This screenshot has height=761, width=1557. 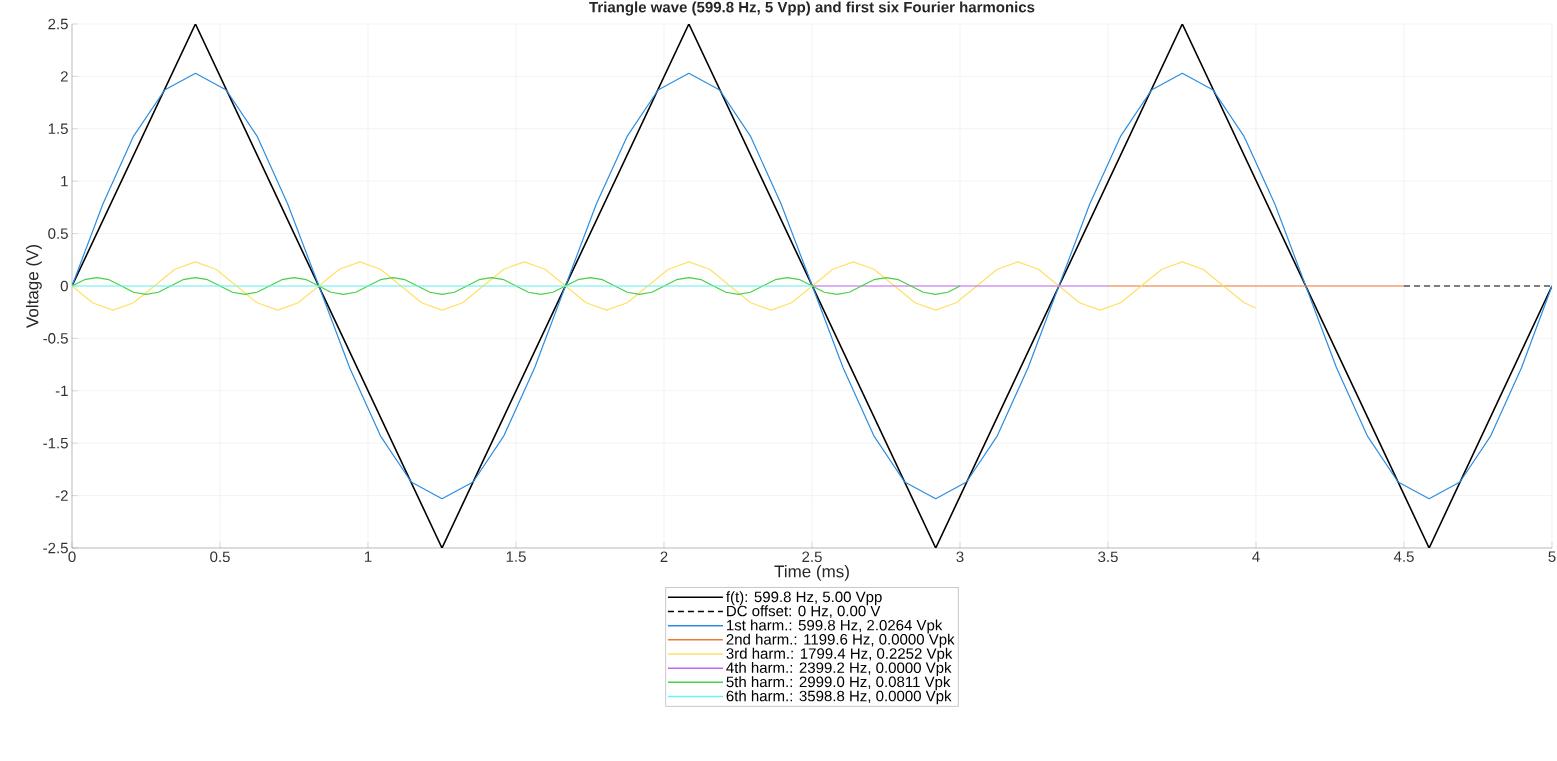 What do you see at coordinates (1108, 557) in the screenshot?
I see `x-tick-label: 3.5` at bounding box center [1108, 557].